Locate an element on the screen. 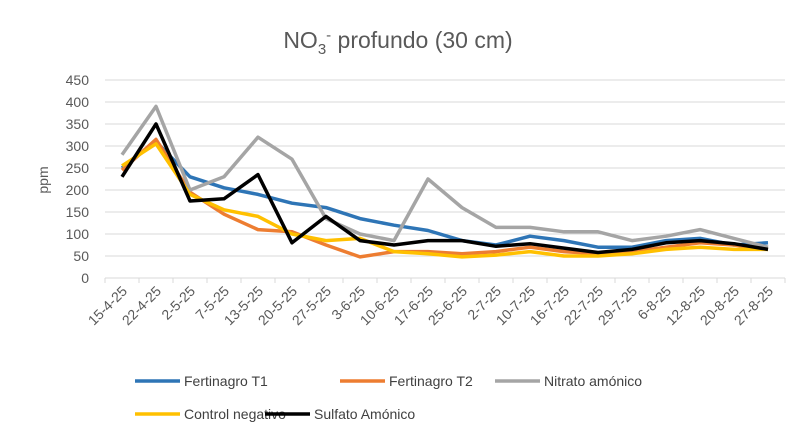 Image resolution: width=792 pixels, height=446 pixels. x-tick-label: 22-4-25 is located at coordinates (142, 306).